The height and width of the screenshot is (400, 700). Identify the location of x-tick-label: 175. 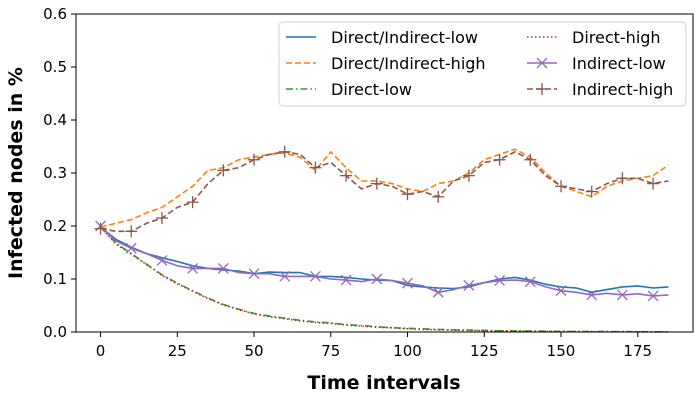
(637, 351).